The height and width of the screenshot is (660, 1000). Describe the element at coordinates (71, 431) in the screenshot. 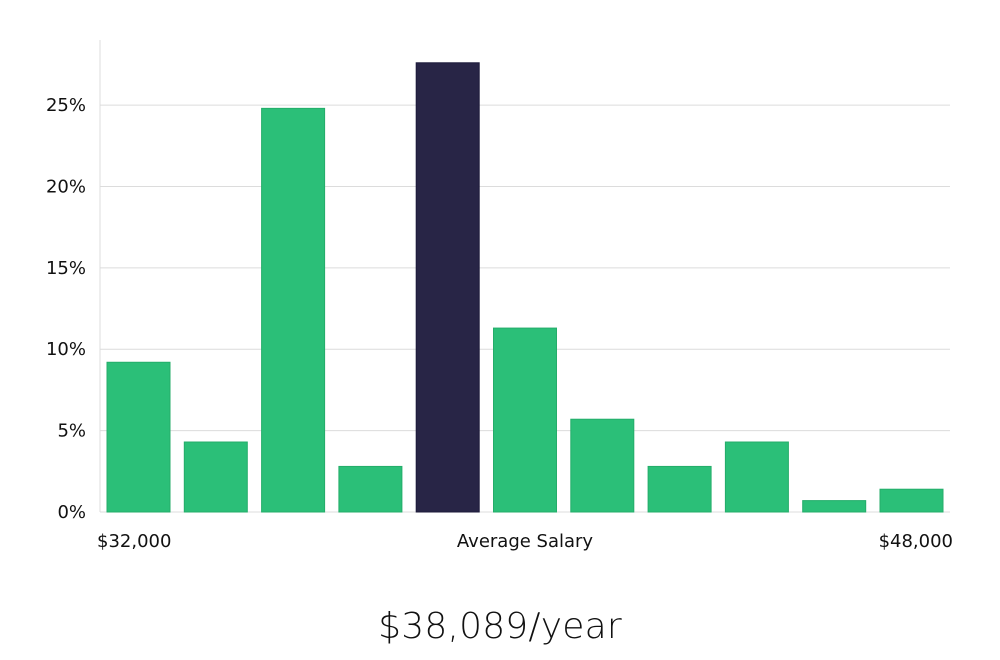

I see `y-tick-label: 5%` at that location.